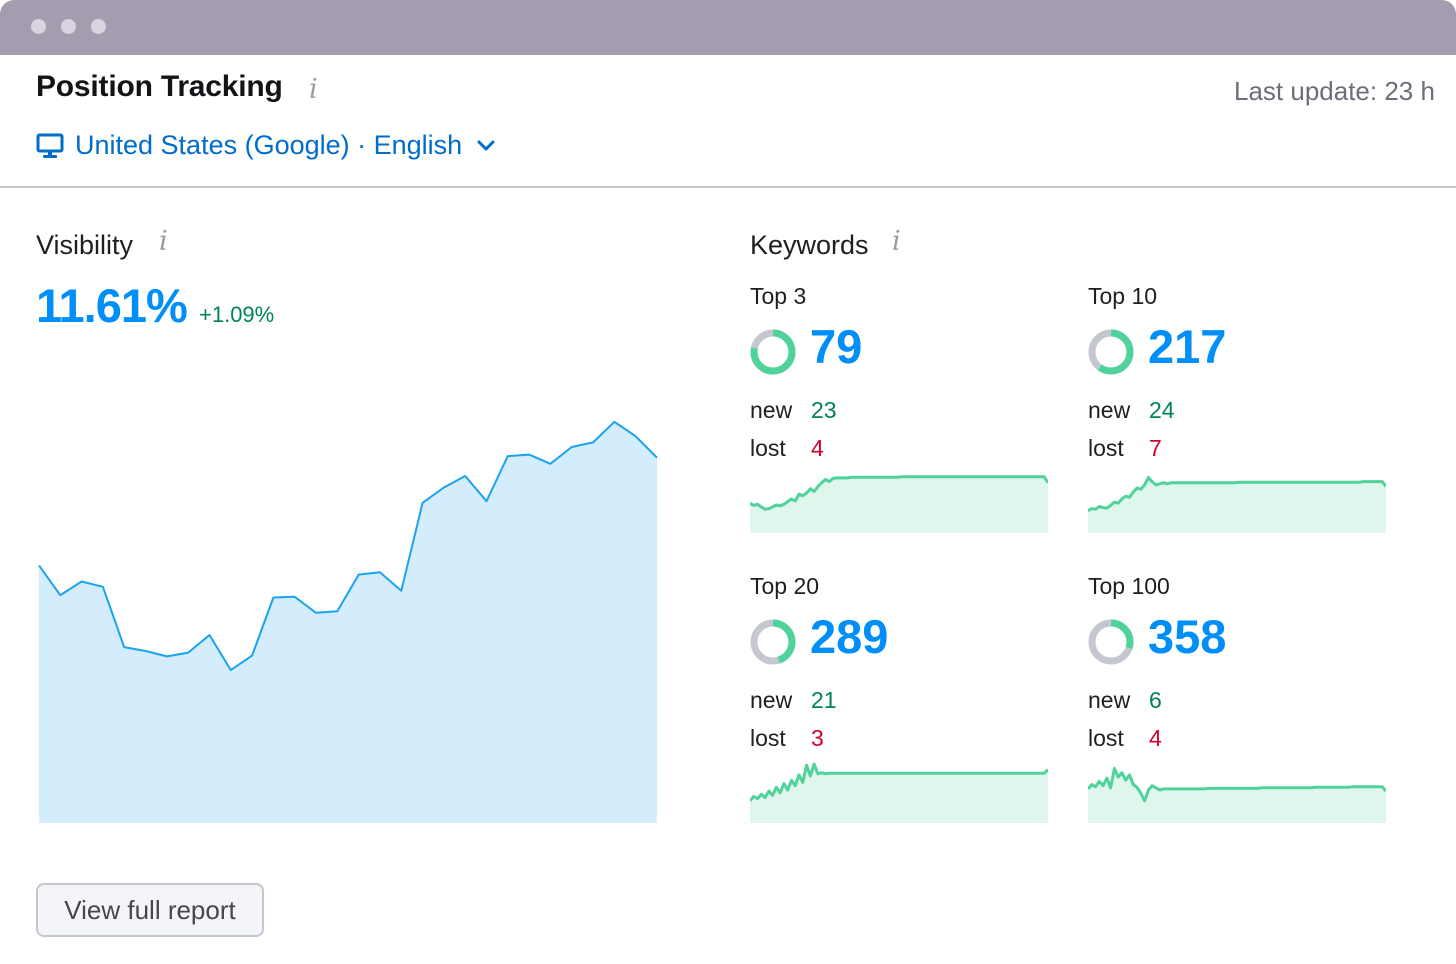 This screenshot has width=1456, height=964. I want to click on lost-count: 7, so click(1155, 448).